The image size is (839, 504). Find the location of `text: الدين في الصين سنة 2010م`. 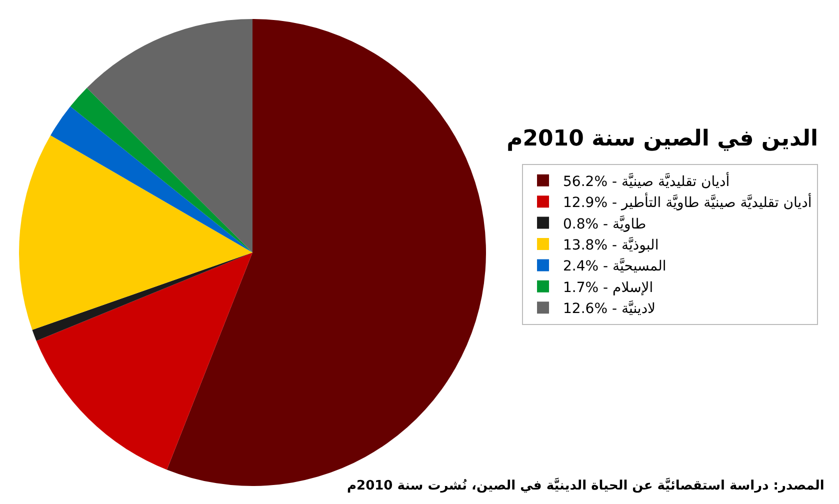

text: الدين في الصين سنة 2010م is located at coordinates (662, 139).